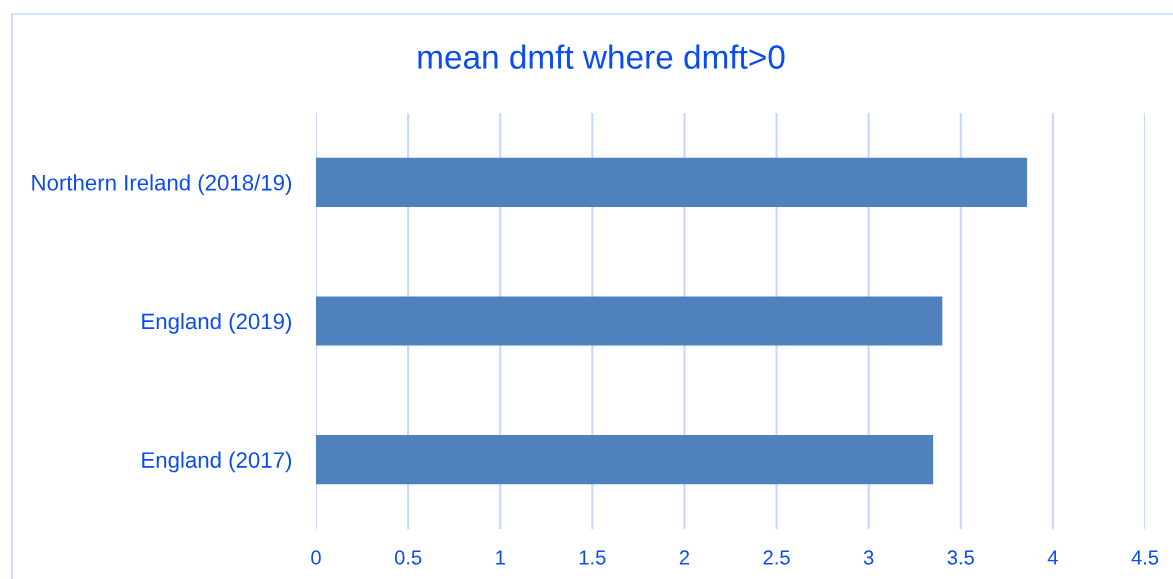  Describe the element at coordinates (1145, 557) in the screenshot. I see `x-tick-label: 4.5` at that location.